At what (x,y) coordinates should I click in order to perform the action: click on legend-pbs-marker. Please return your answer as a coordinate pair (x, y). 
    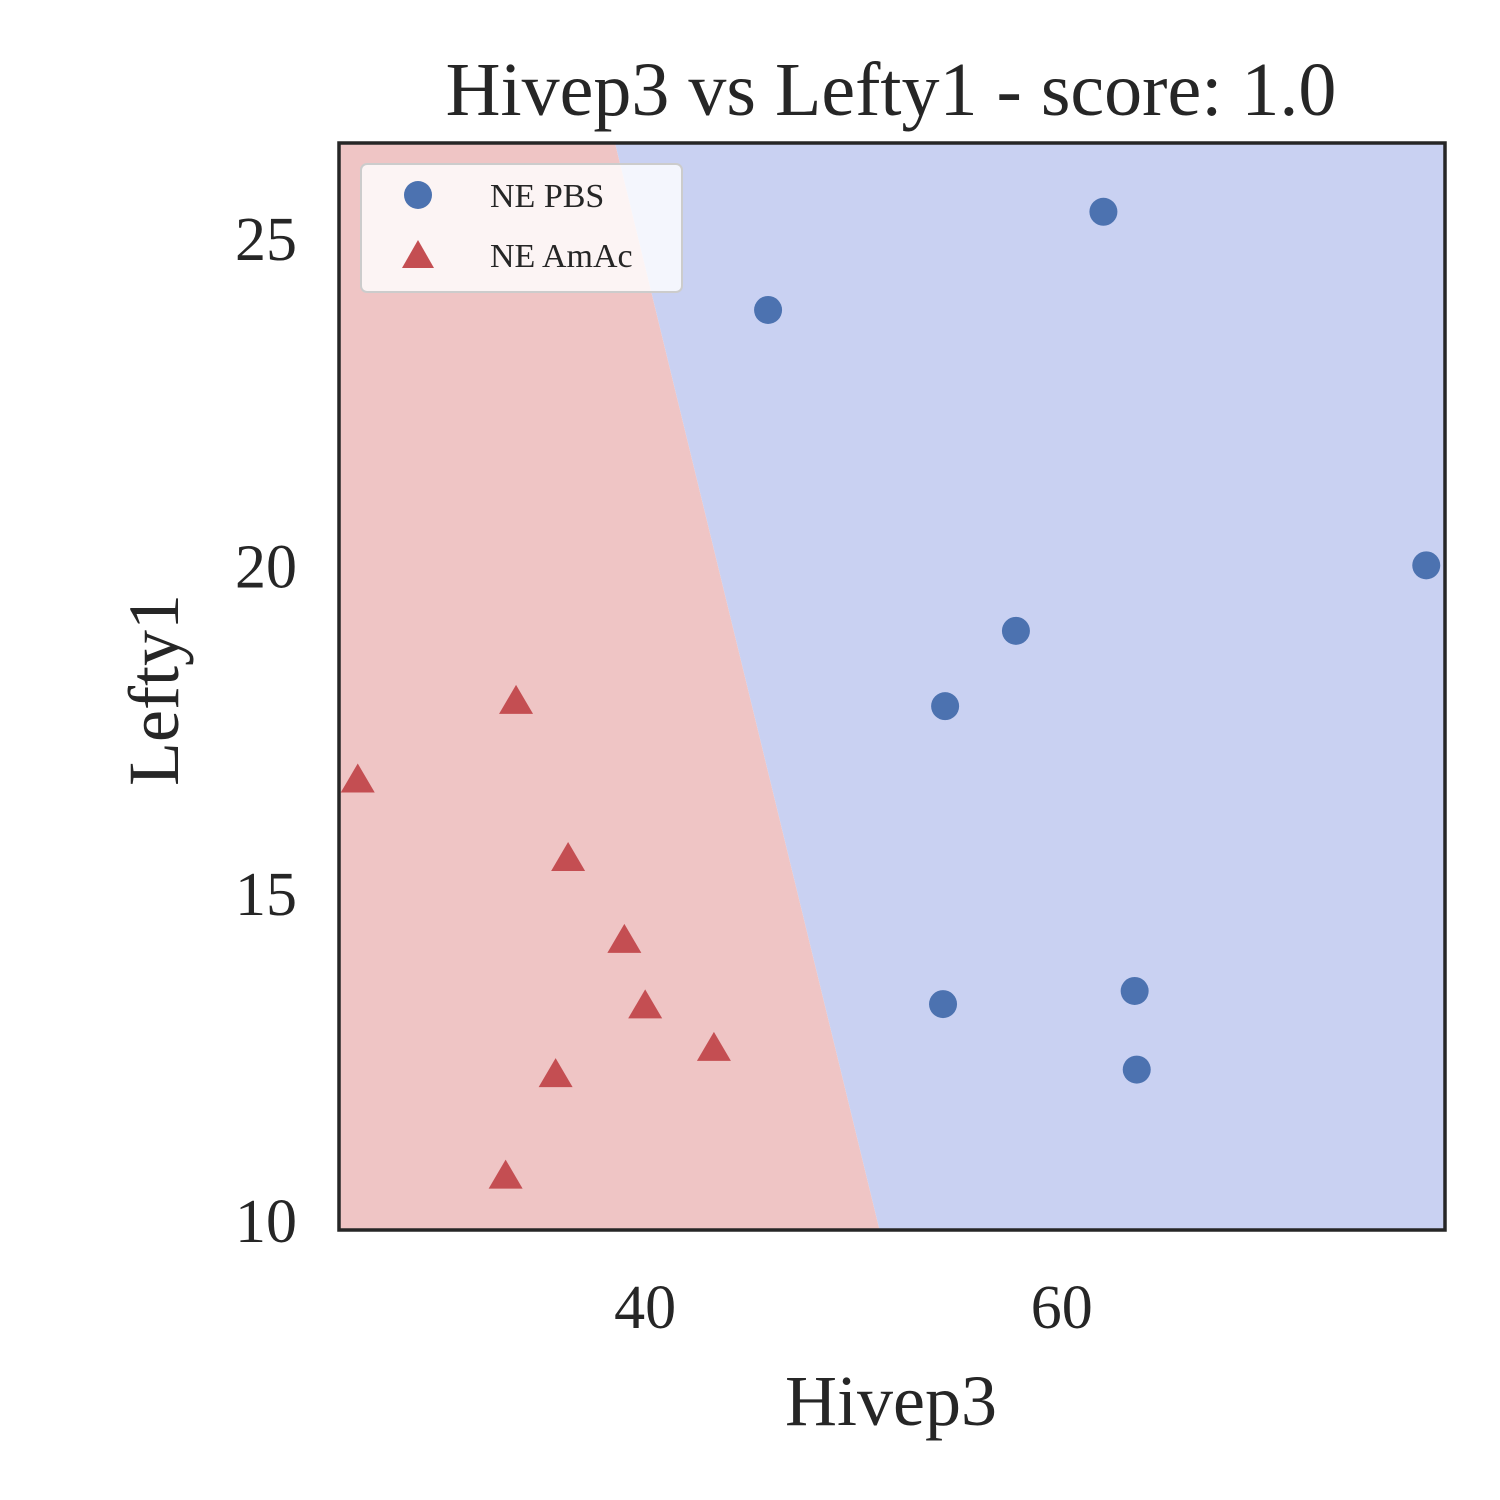
    Looking at the image, I should click on (418, 195).